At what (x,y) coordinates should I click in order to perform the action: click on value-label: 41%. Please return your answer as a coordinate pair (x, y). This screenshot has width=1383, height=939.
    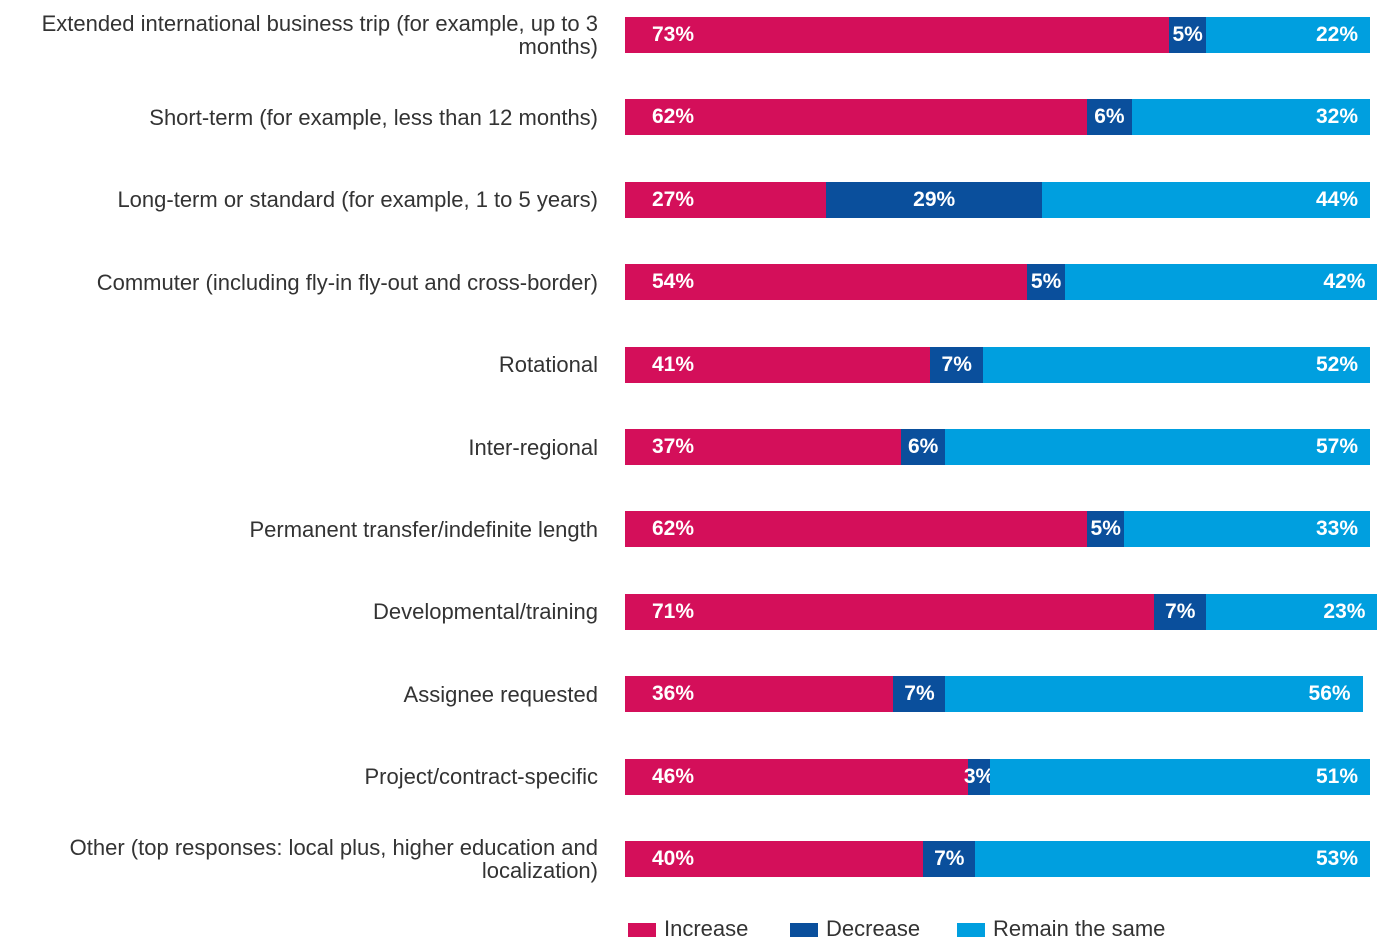
    Looking at the image, I should click on (673, 364).